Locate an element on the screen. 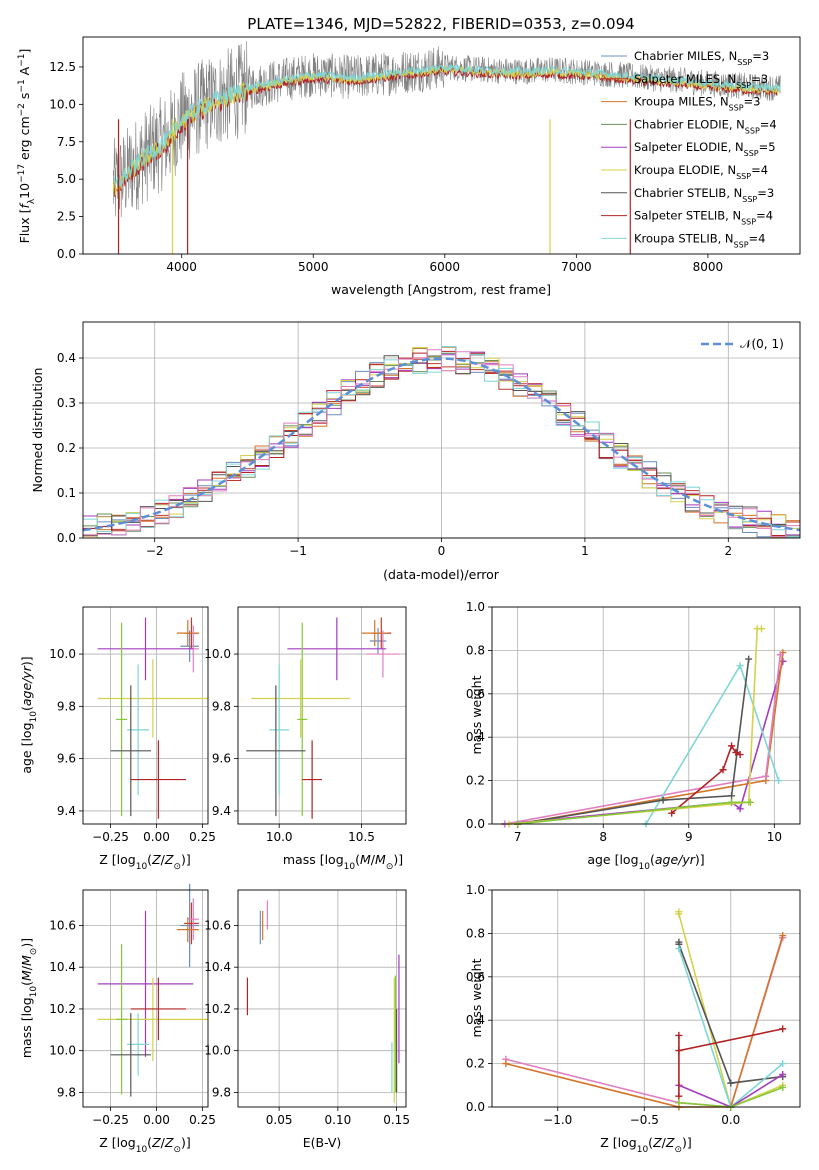 The width and height of the screenshot is (819, 1170). y-tick-label: 0.1 is located at coordinates (66, 493).